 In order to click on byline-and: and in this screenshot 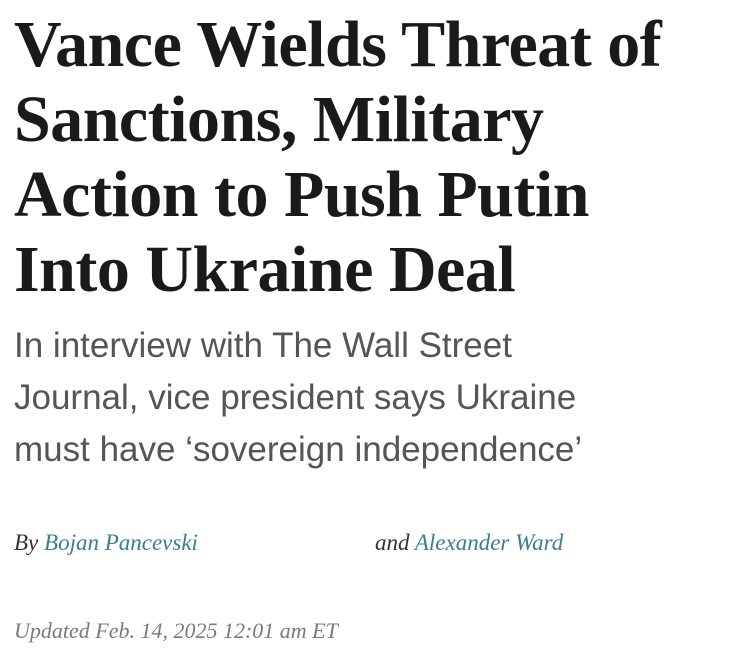, I will do `click(392, 542)`.